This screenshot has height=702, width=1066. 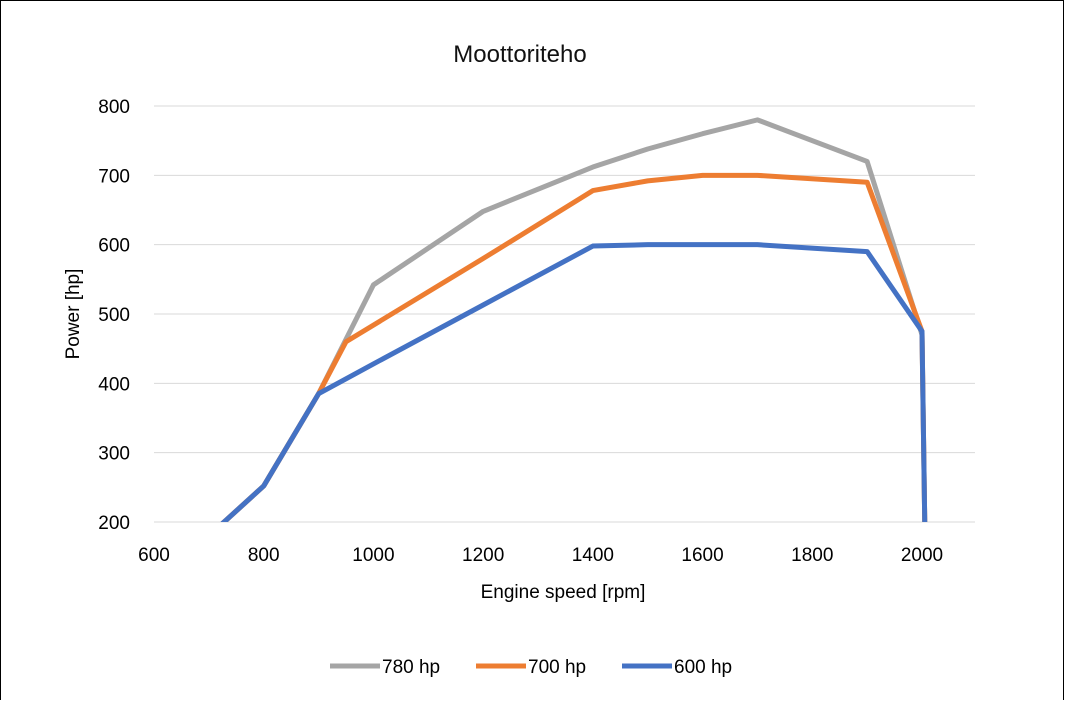 I want to click on chart-title: Moottoriteho, so click(x=519, y=54).